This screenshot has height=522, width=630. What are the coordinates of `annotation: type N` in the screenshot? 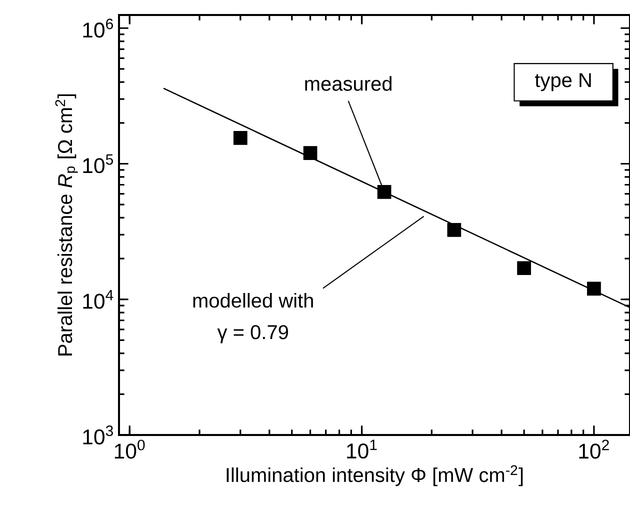 It's located at (562, 82).